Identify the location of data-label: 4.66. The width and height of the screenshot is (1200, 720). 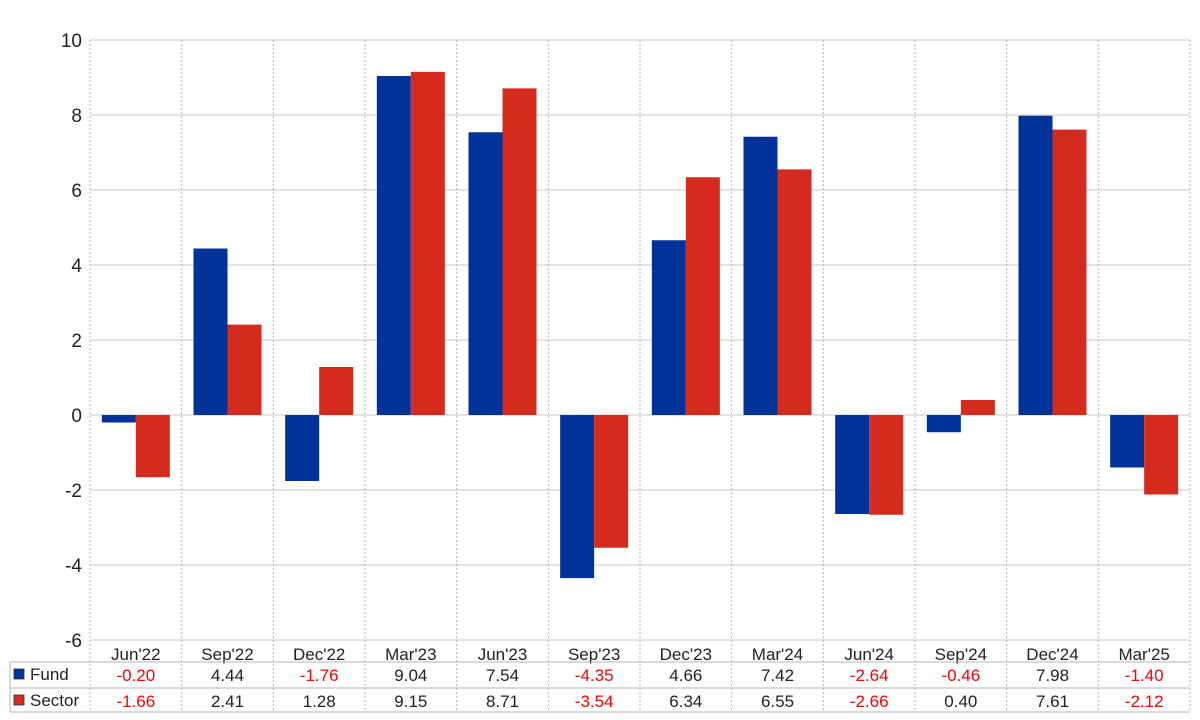
(685, 675).